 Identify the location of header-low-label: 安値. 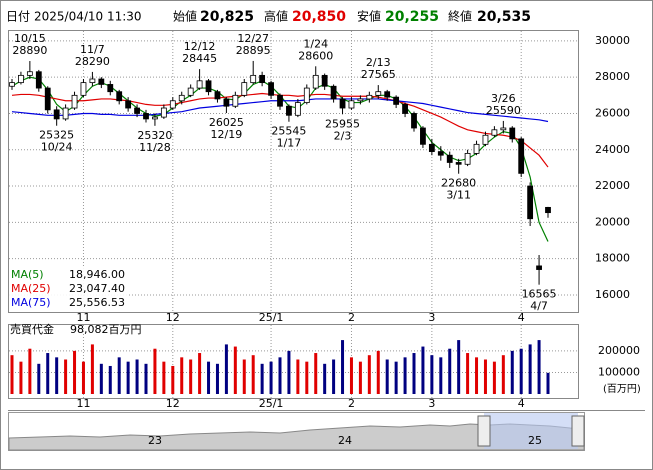
(369, 16).